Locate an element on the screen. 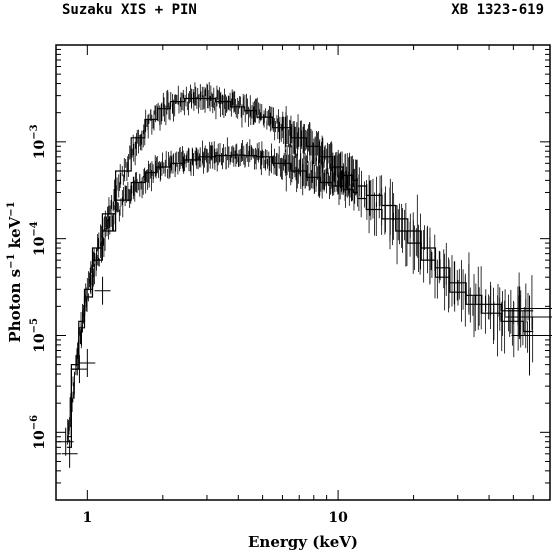 The height and width of the screenshot is (552, 552). header-right-label: XB 1323-619 is located at coordinates (497, 10).